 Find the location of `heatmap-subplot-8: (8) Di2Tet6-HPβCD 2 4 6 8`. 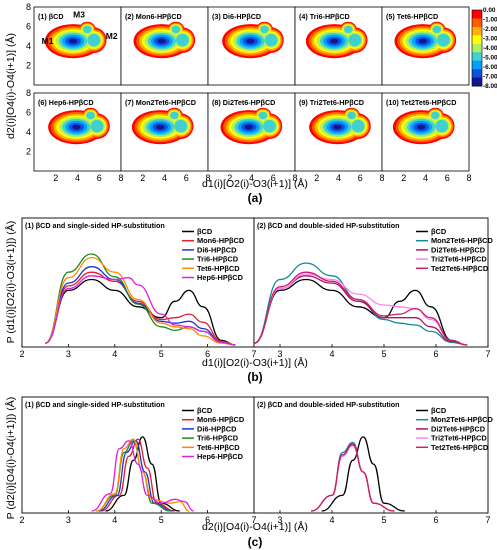

heatmap-subplot-8: (8) Di2Tet6-HPβCD 2 4 6 8 is located at coordinates (252, 137).